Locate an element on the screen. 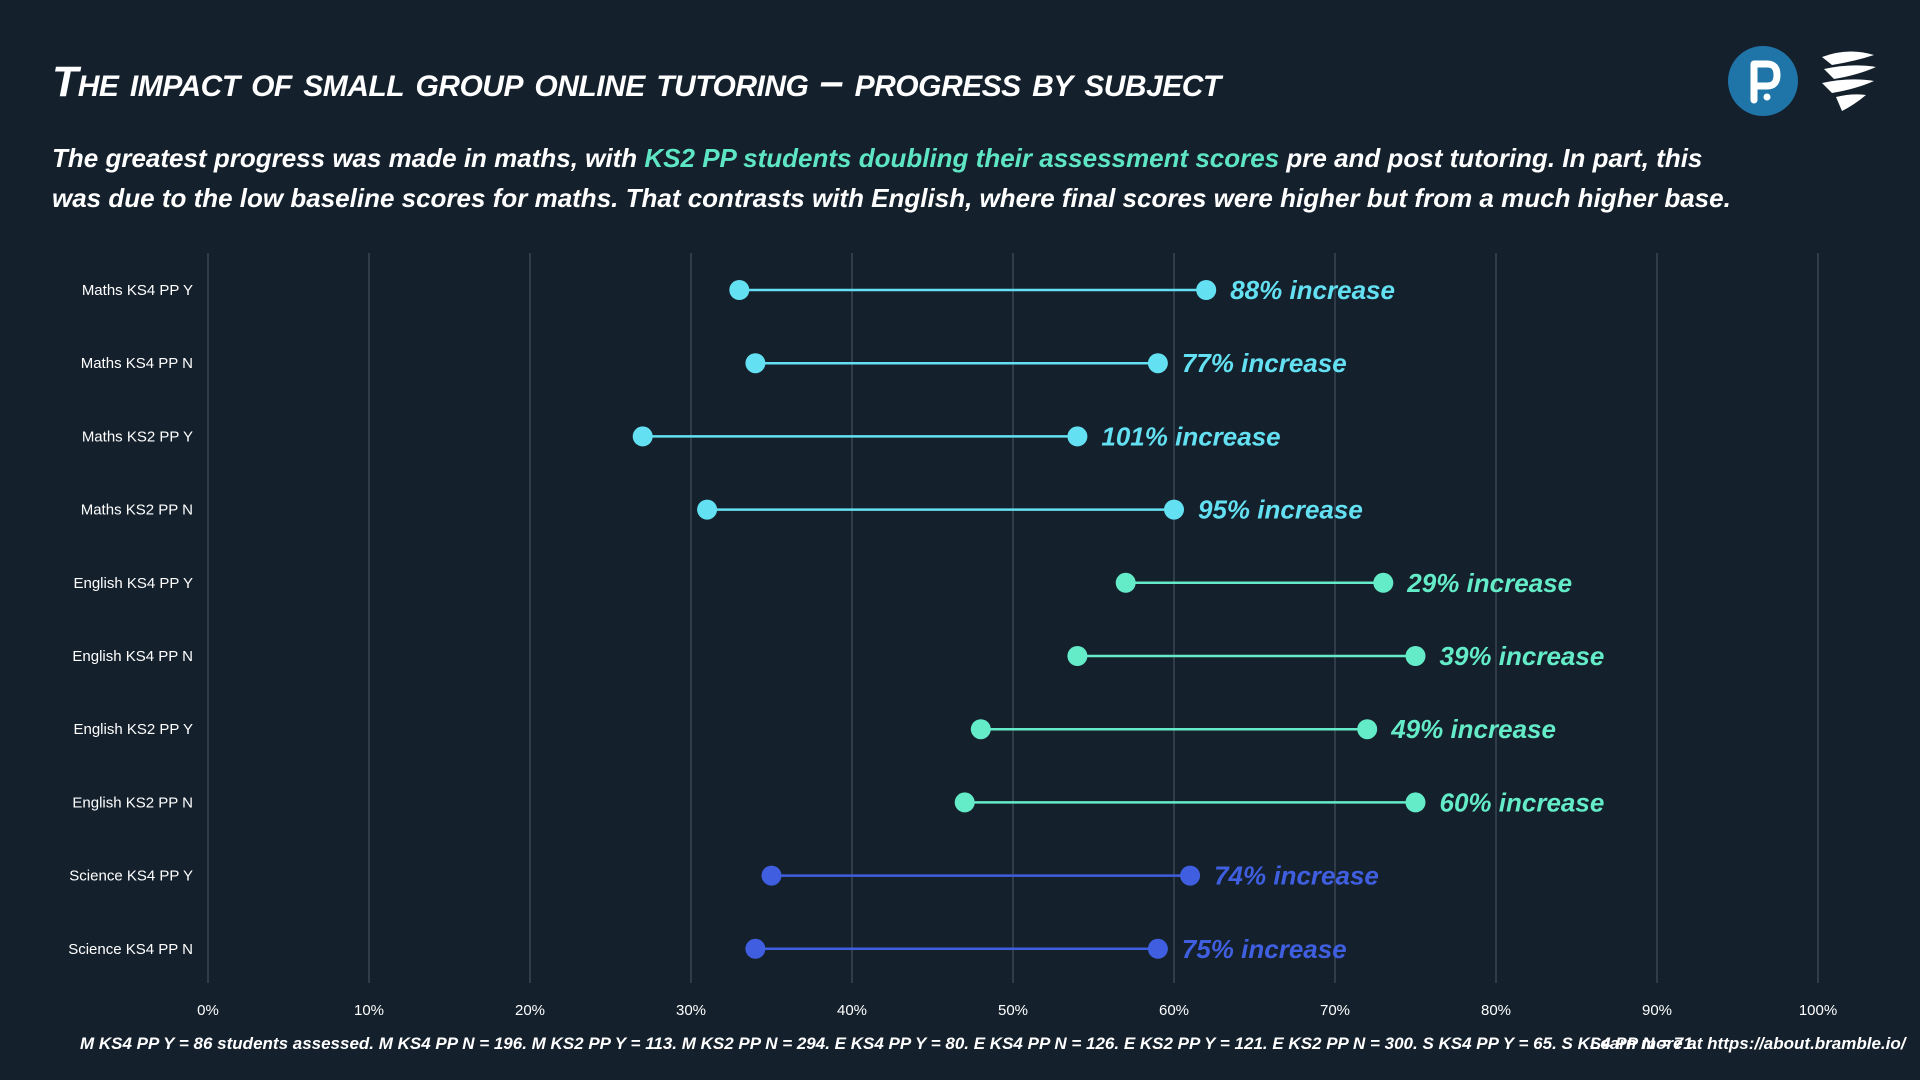  increase-label: 39% increase is located at coordinates (1522, 656).